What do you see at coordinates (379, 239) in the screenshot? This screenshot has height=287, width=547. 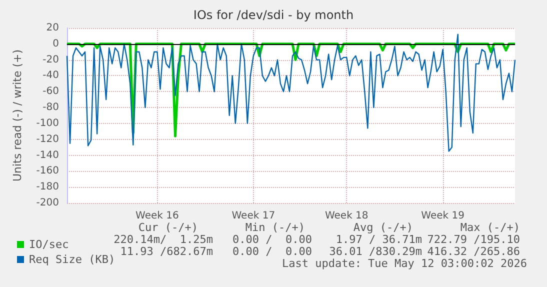 I see `text: 1.97 / 36.71m` at bounding box center [379, 239].